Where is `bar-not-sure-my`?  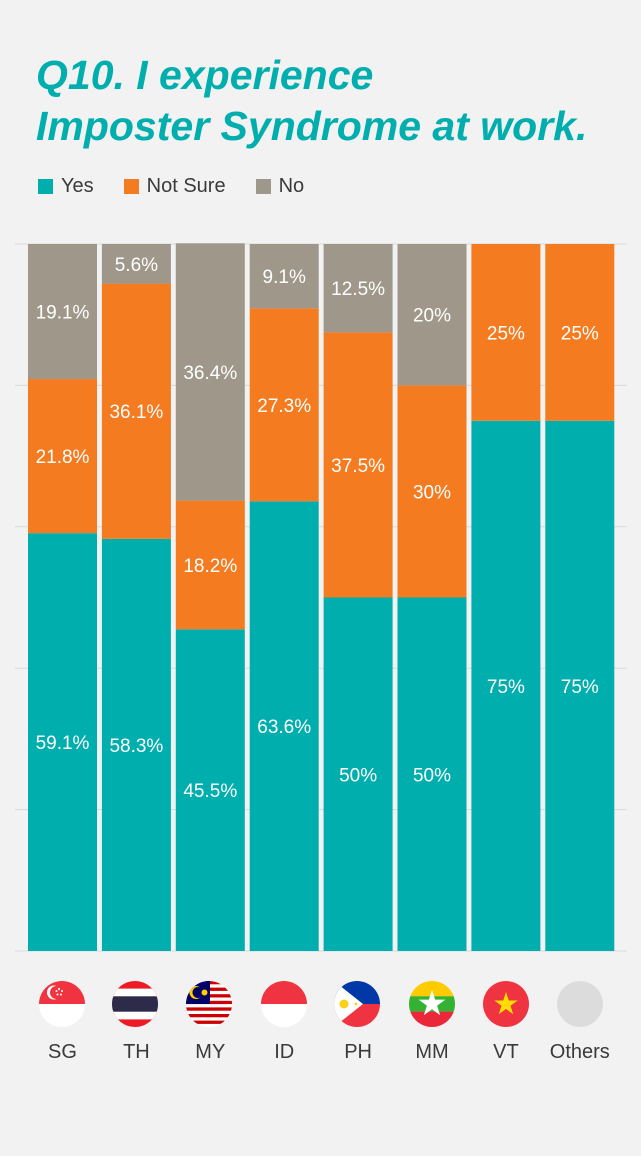
bar-not-sure-my is located at coordinates (210, 565).